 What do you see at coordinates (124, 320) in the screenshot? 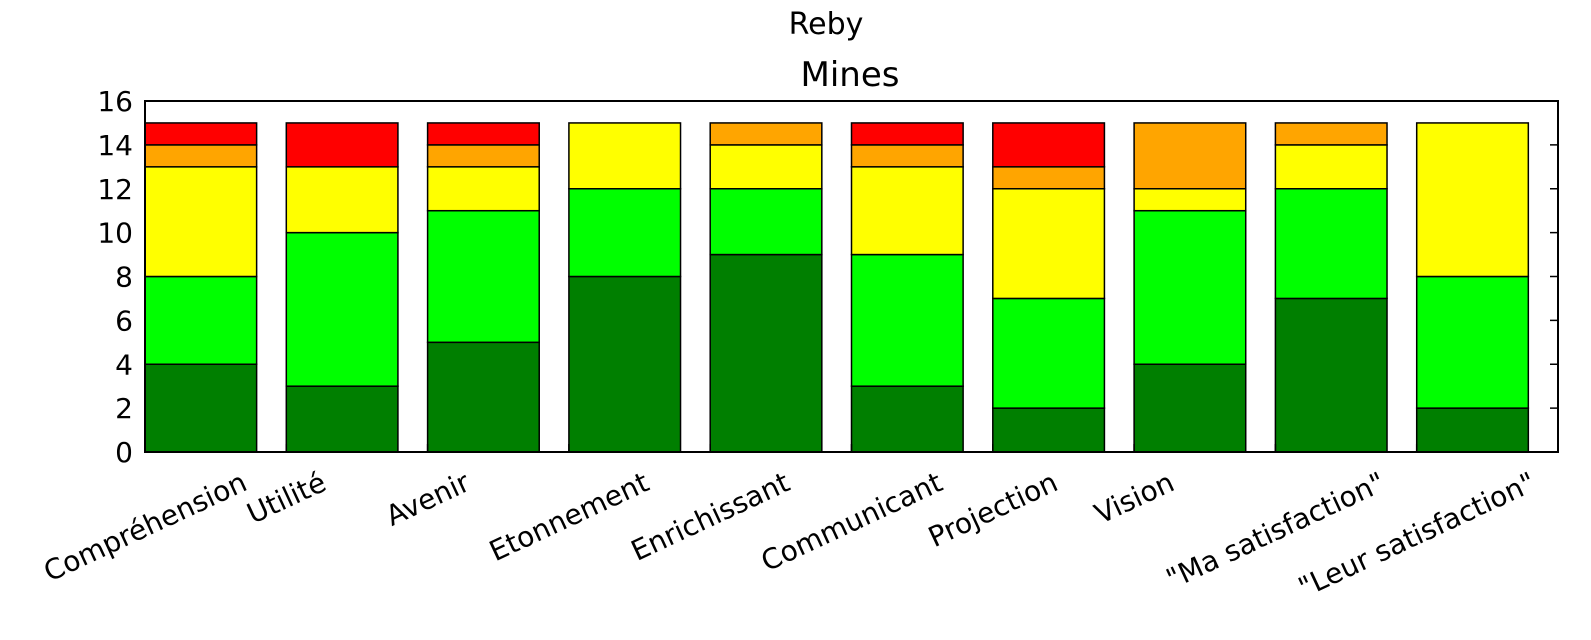
I see `y-tick-label: 6` at bounding box center [124, 320].